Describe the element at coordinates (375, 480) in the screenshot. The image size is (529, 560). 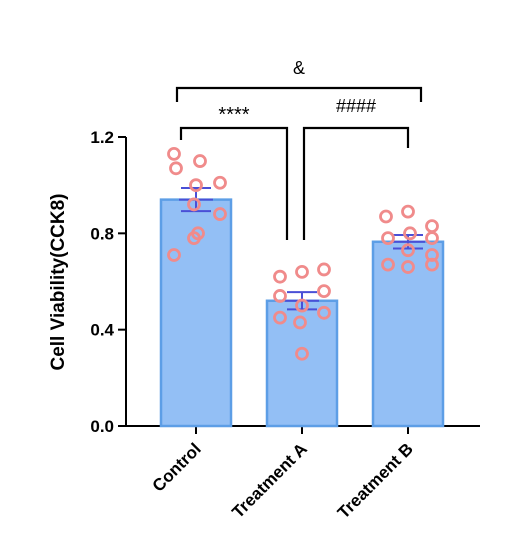
I see `x-tick-label: Treatment B` at that location.